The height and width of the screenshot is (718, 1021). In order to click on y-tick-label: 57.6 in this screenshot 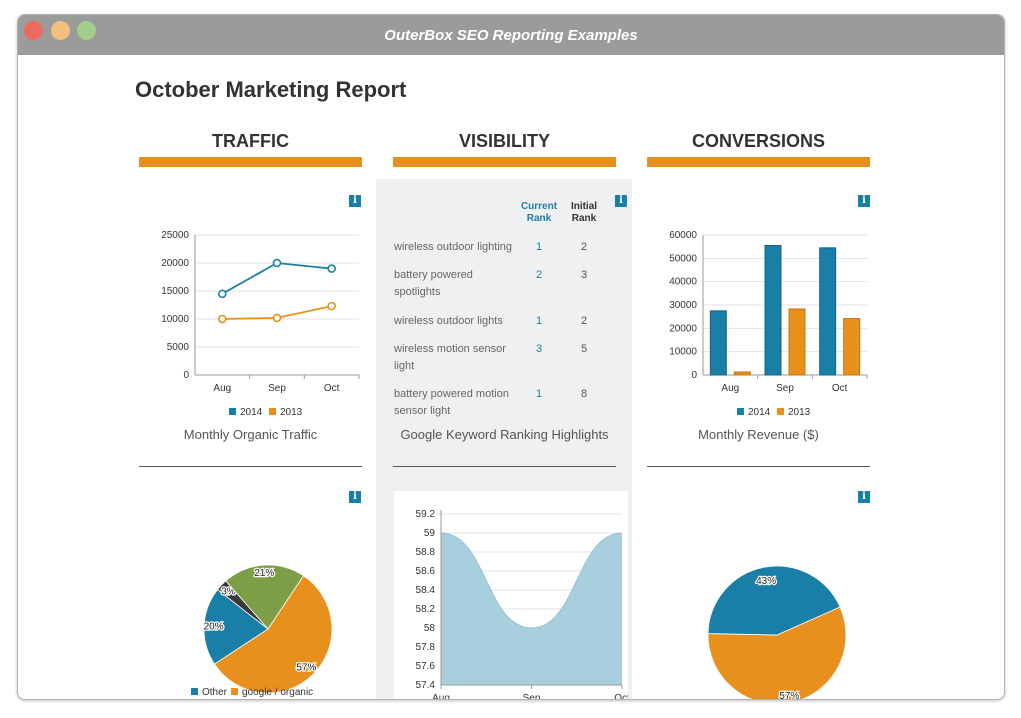, I will do `click(426, 666)`.